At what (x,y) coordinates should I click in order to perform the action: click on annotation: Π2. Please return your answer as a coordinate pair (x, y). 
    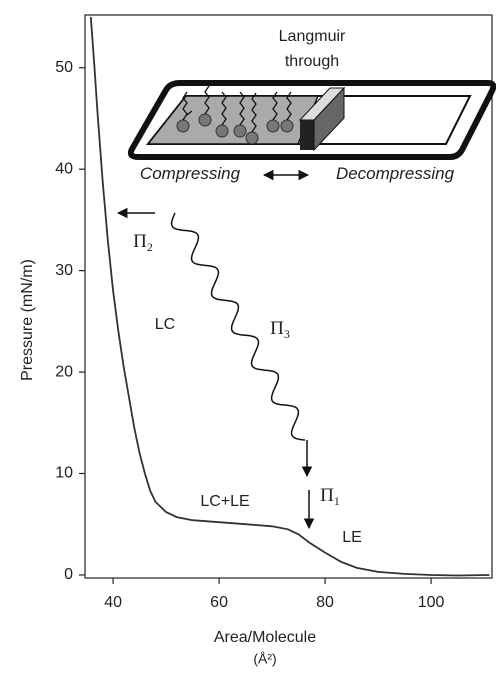
    Looking at the image, I should click on (143, 242).